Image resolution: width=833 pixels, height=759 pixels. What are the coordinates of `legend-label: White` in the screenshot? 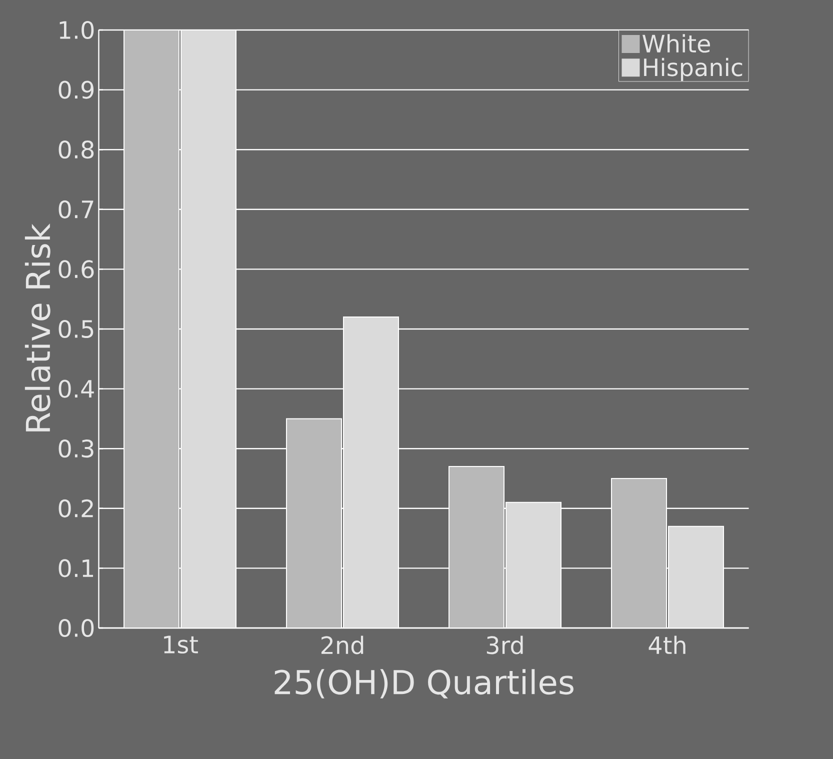 It's located at (676, 43).